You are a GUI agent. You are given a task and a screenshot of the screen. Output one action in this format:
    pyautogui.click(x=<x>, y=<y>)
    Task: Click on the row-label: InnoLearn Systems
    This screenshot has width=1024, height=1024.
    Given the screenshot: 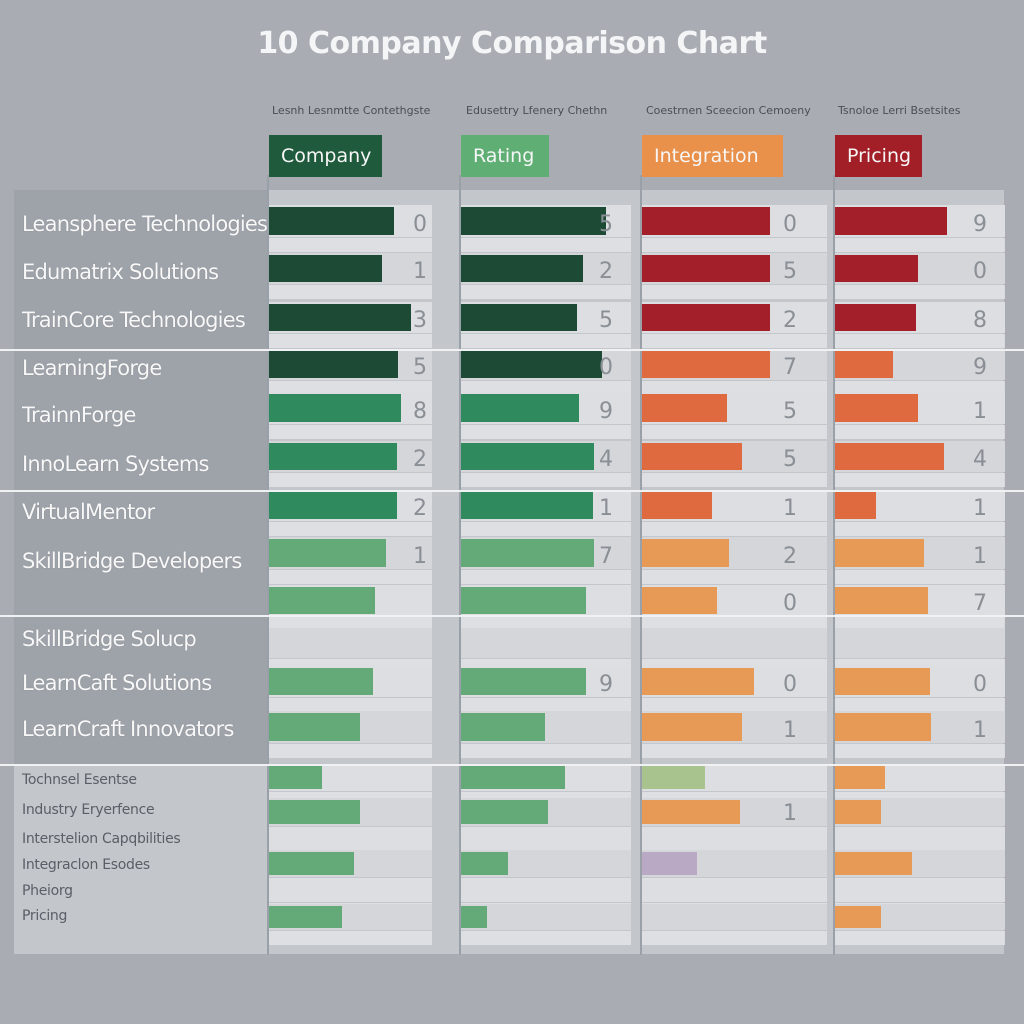 What is the action you would take?
    pyautogui.click(x=115, y=464)
    